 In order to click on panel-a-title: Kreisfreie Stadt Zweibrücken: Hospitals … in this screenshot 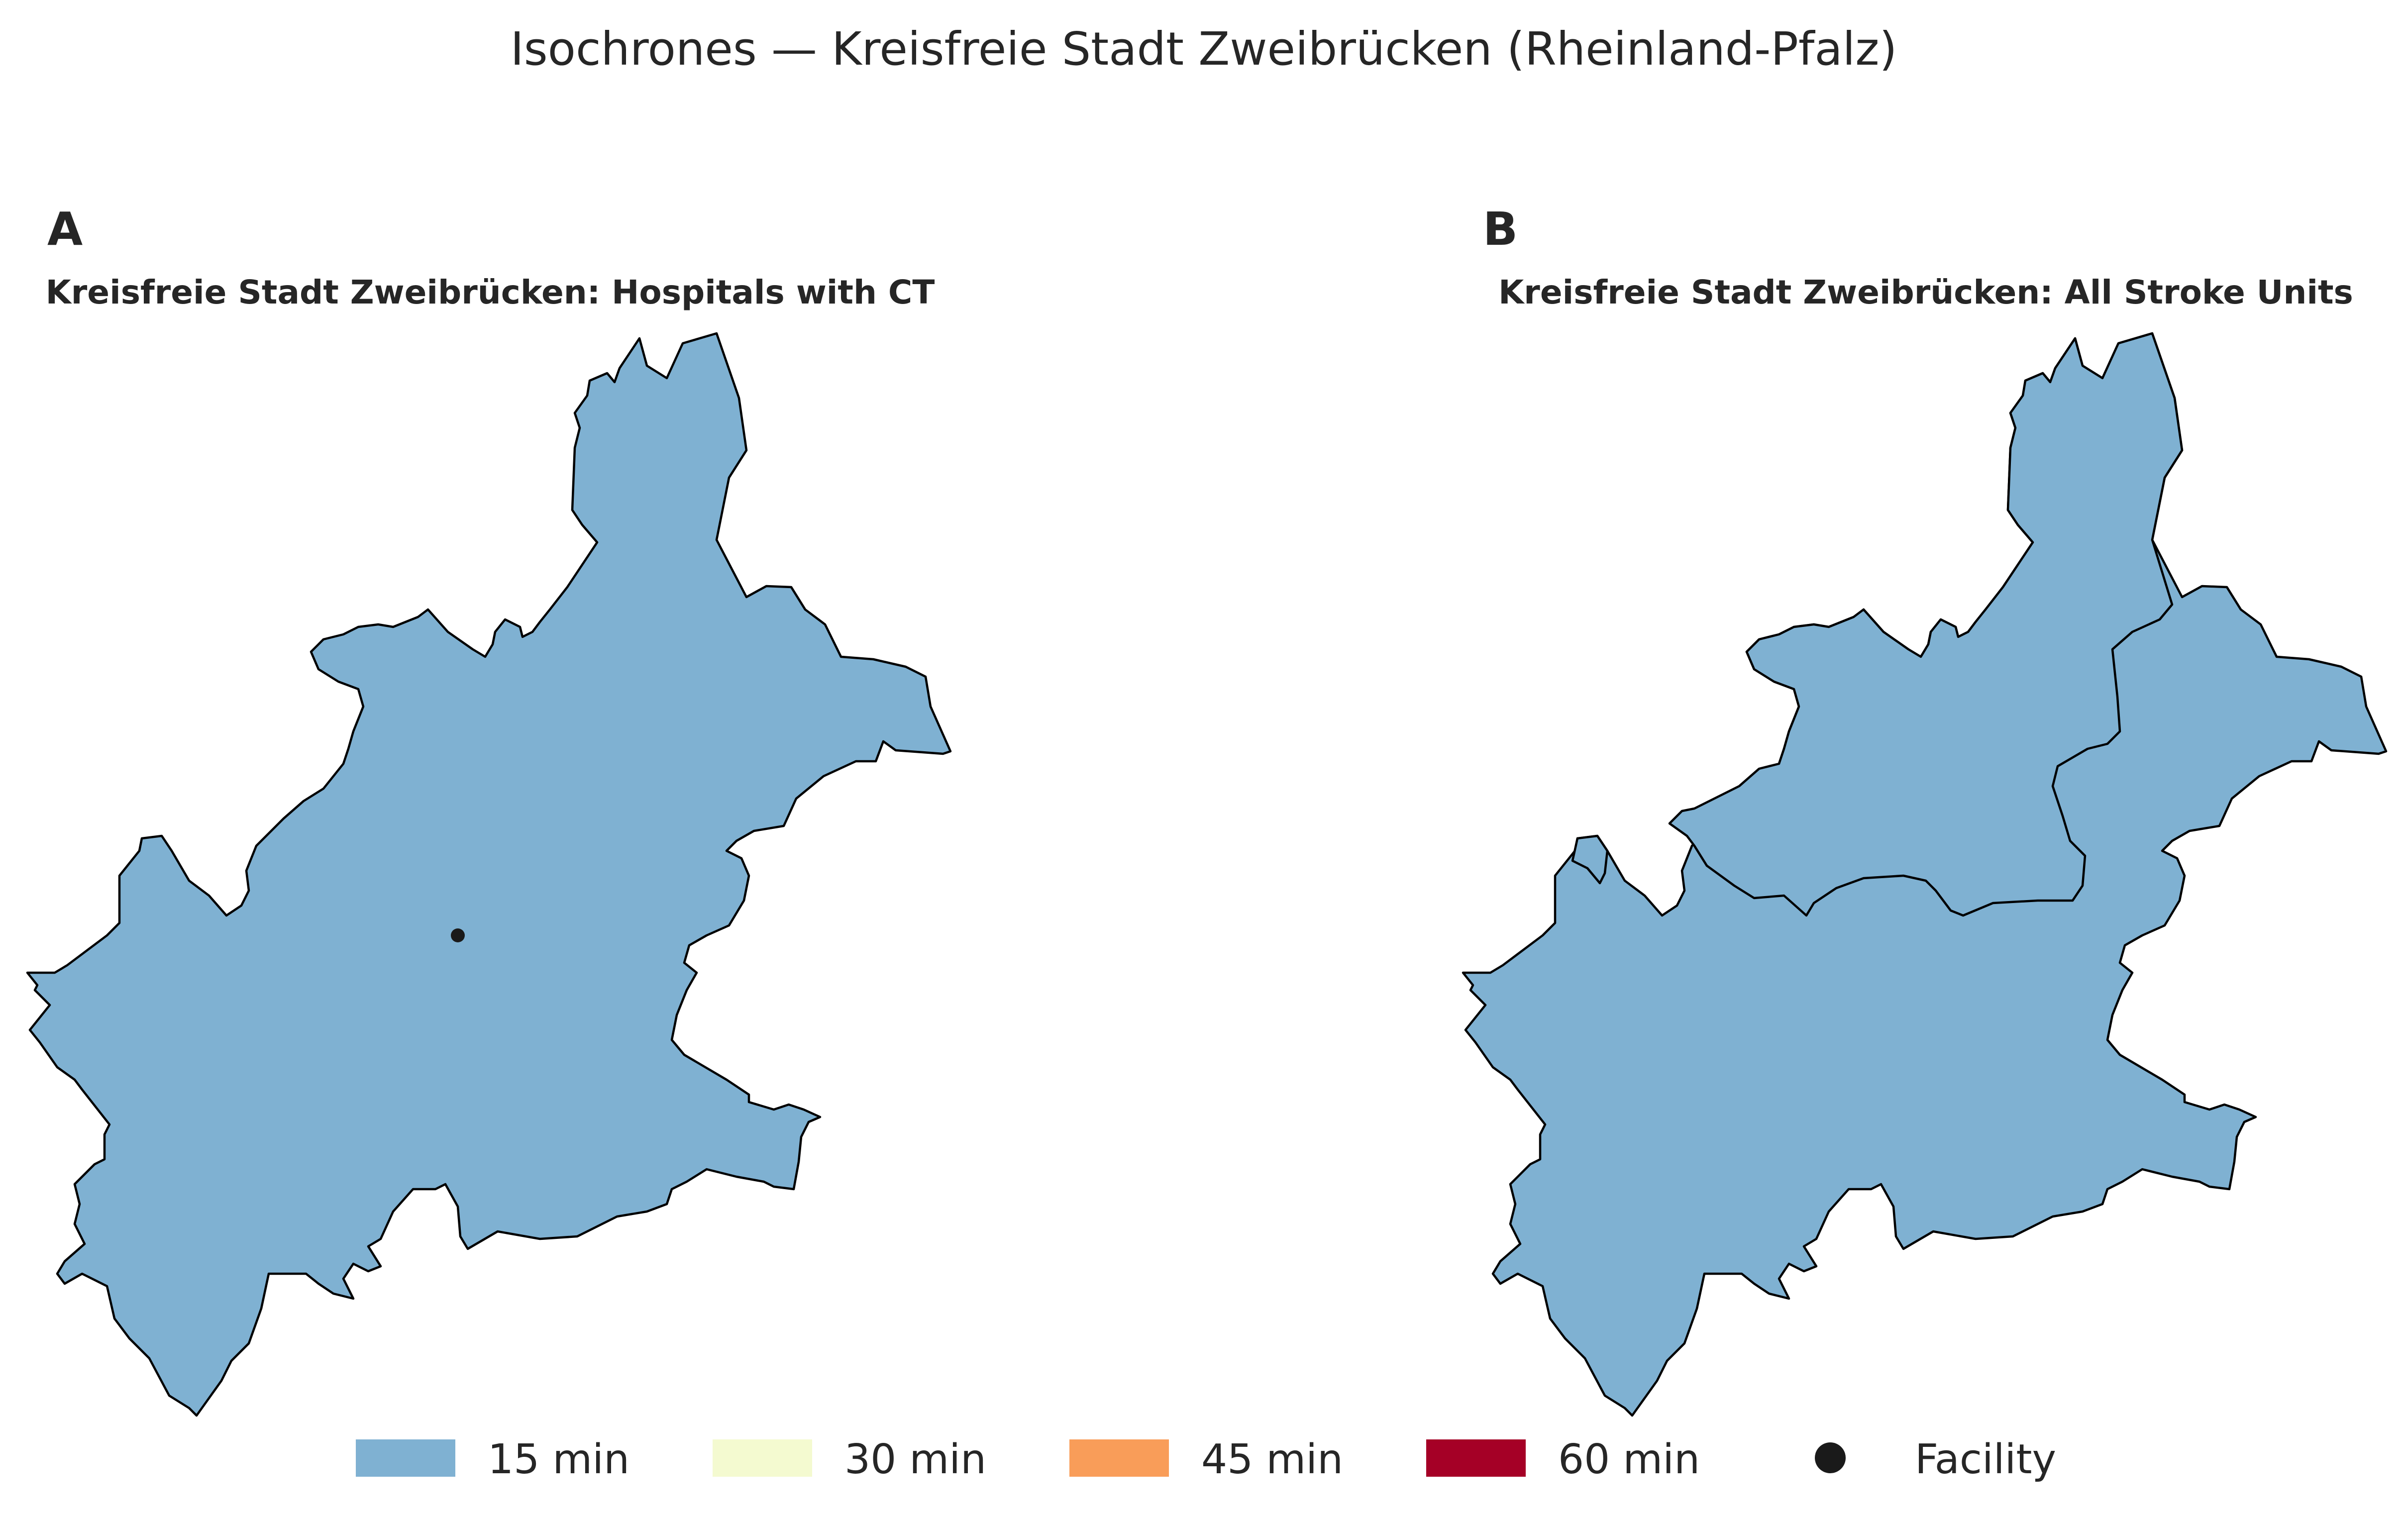, I will do `click(491, 292)`.